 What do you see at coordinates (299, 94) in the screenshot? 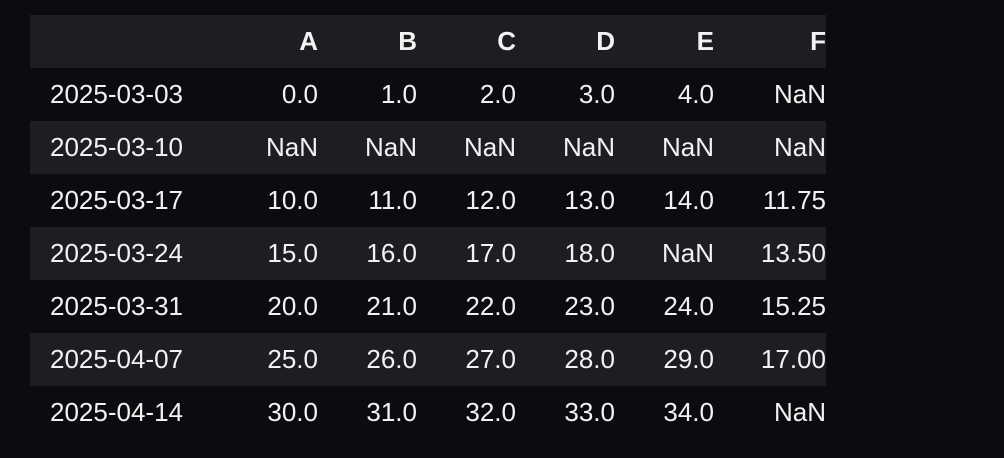
I see `table-cell: 0.0` at bounding box center [299, 94].